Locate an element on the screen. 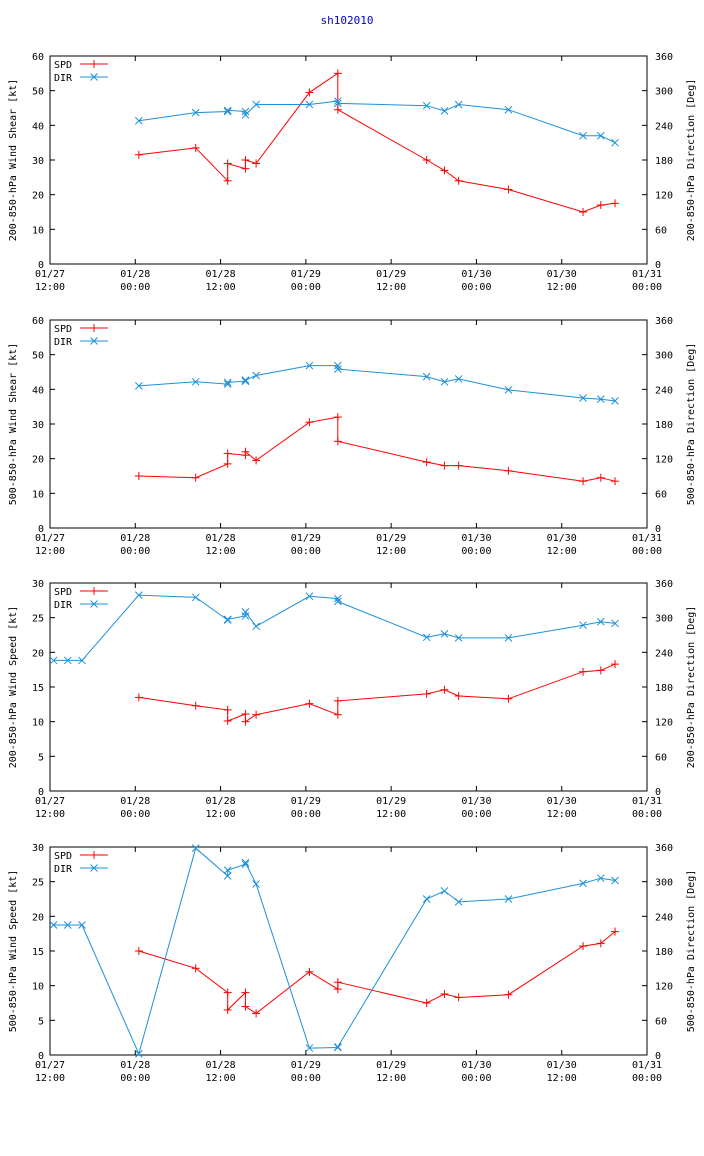  spd-series is located at coordinates (377, 142).